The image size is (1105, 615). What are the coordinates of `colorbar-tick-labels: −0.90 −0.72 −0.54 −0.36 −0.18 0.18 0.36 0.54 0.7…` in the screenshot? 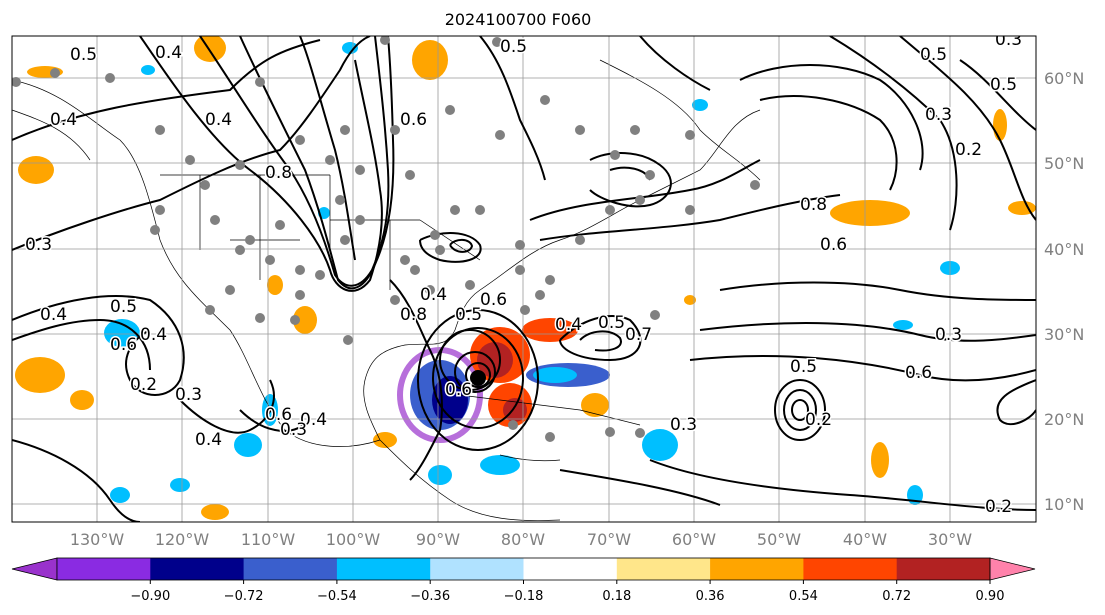 It's located at (567, 592).